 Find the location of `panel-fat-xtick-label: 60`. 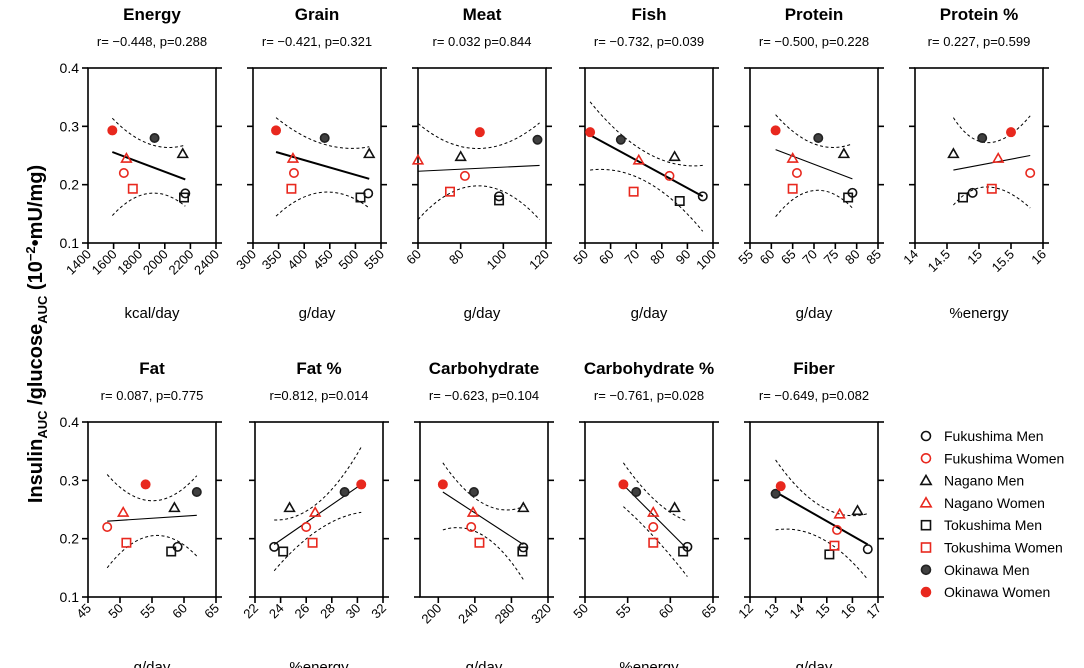

panel-fat-xtick-label: 60 is located at coordinates (179, 611).